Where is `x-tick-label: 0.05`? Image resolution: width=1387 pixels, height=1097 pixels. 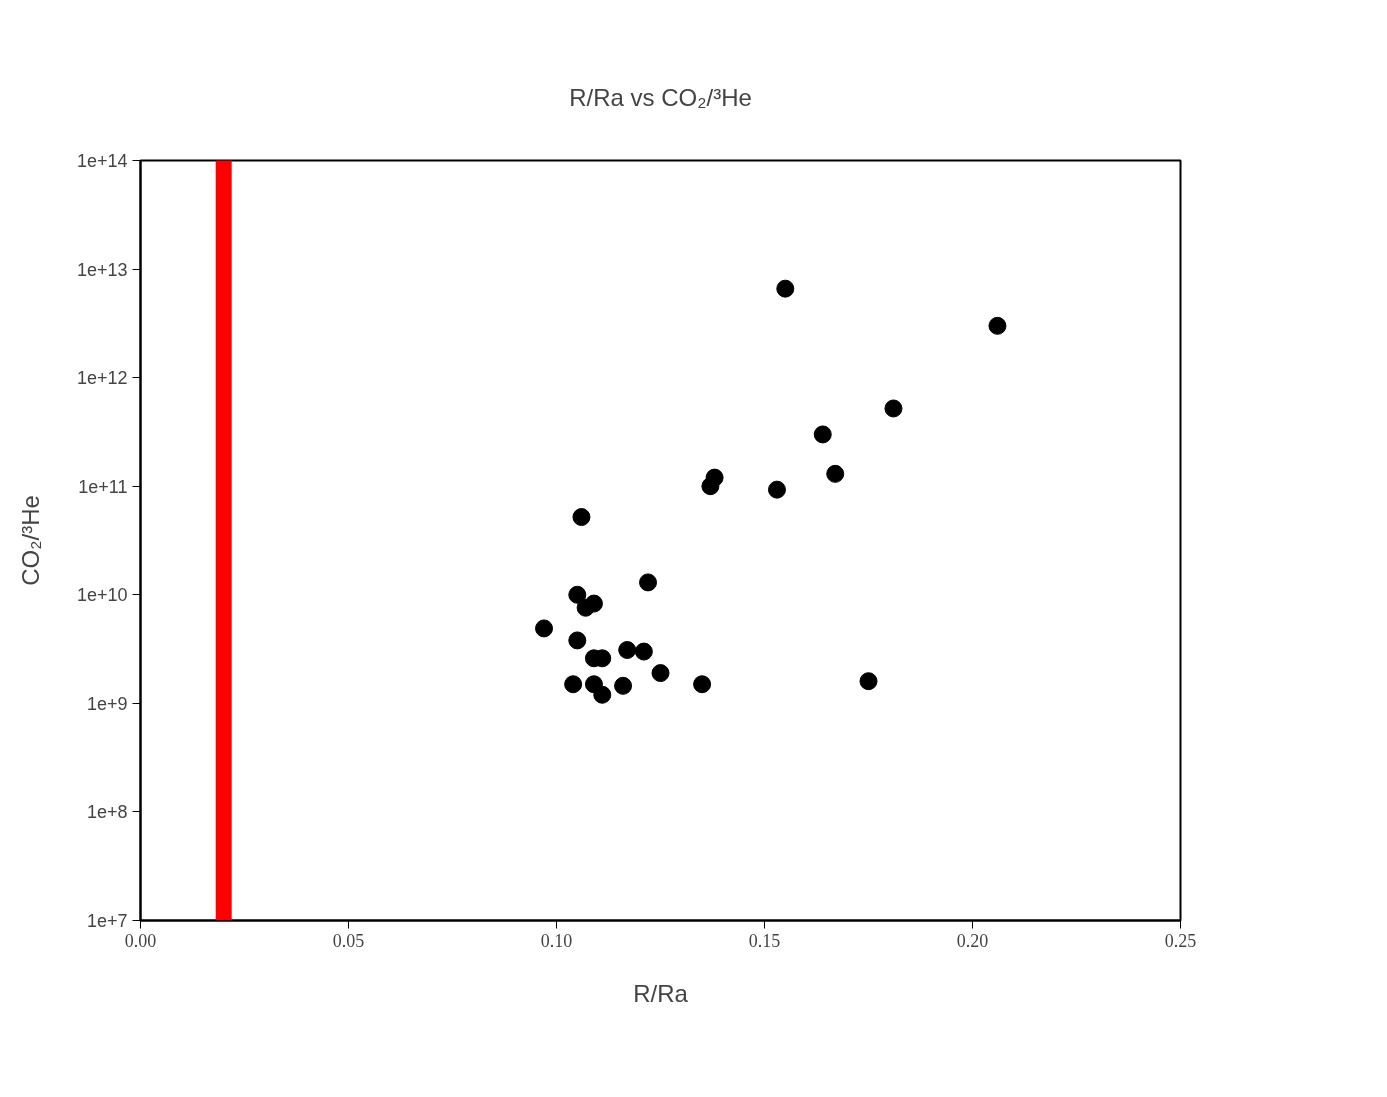 x-tick-label: 0.05 is located at coordinates (348, 940).